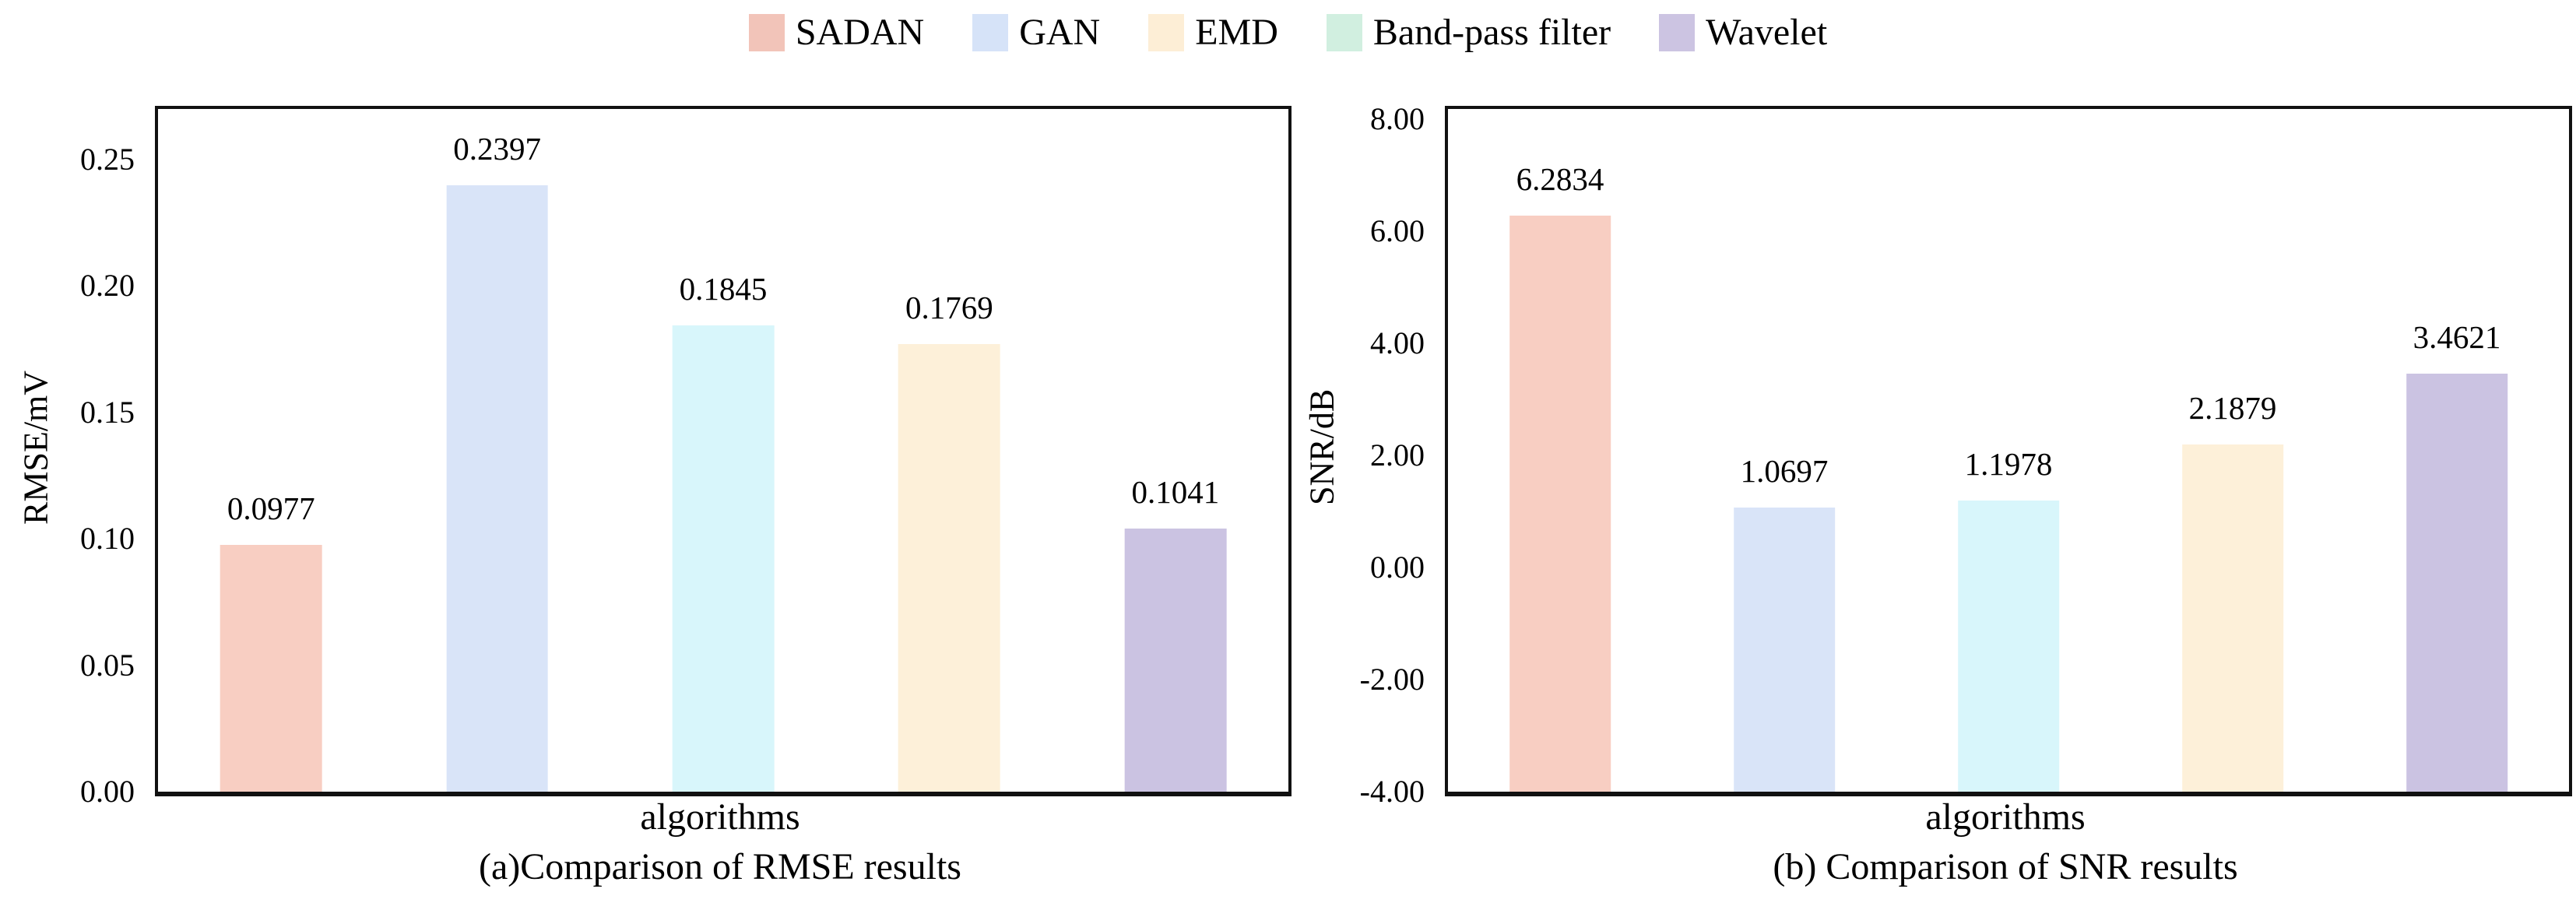  Describe the element at coordinates (1784, 470) in the screenshot. I see `bar-value-label: 1.0697` at that location.